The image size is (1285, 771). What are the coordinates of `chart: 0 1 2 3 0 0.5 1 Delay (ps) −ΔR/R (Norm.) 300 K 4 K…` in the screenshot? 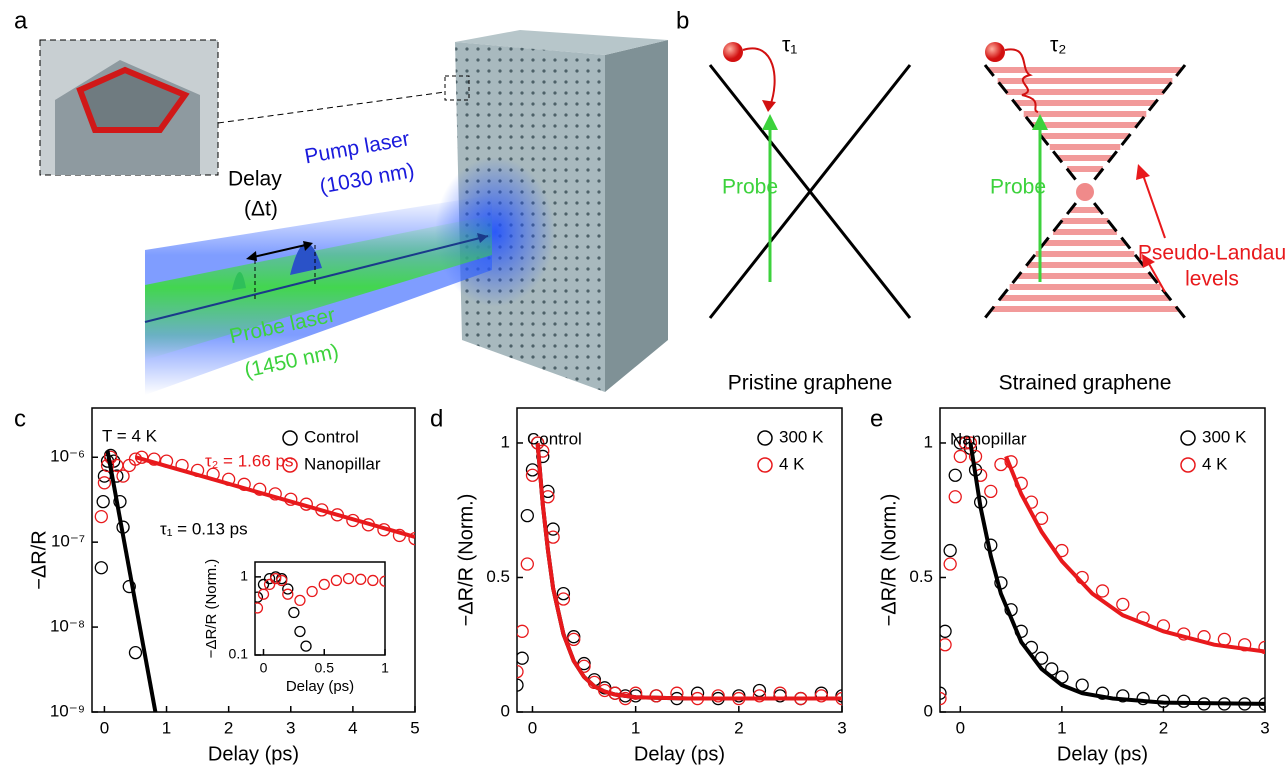 It's located at (651, 586).